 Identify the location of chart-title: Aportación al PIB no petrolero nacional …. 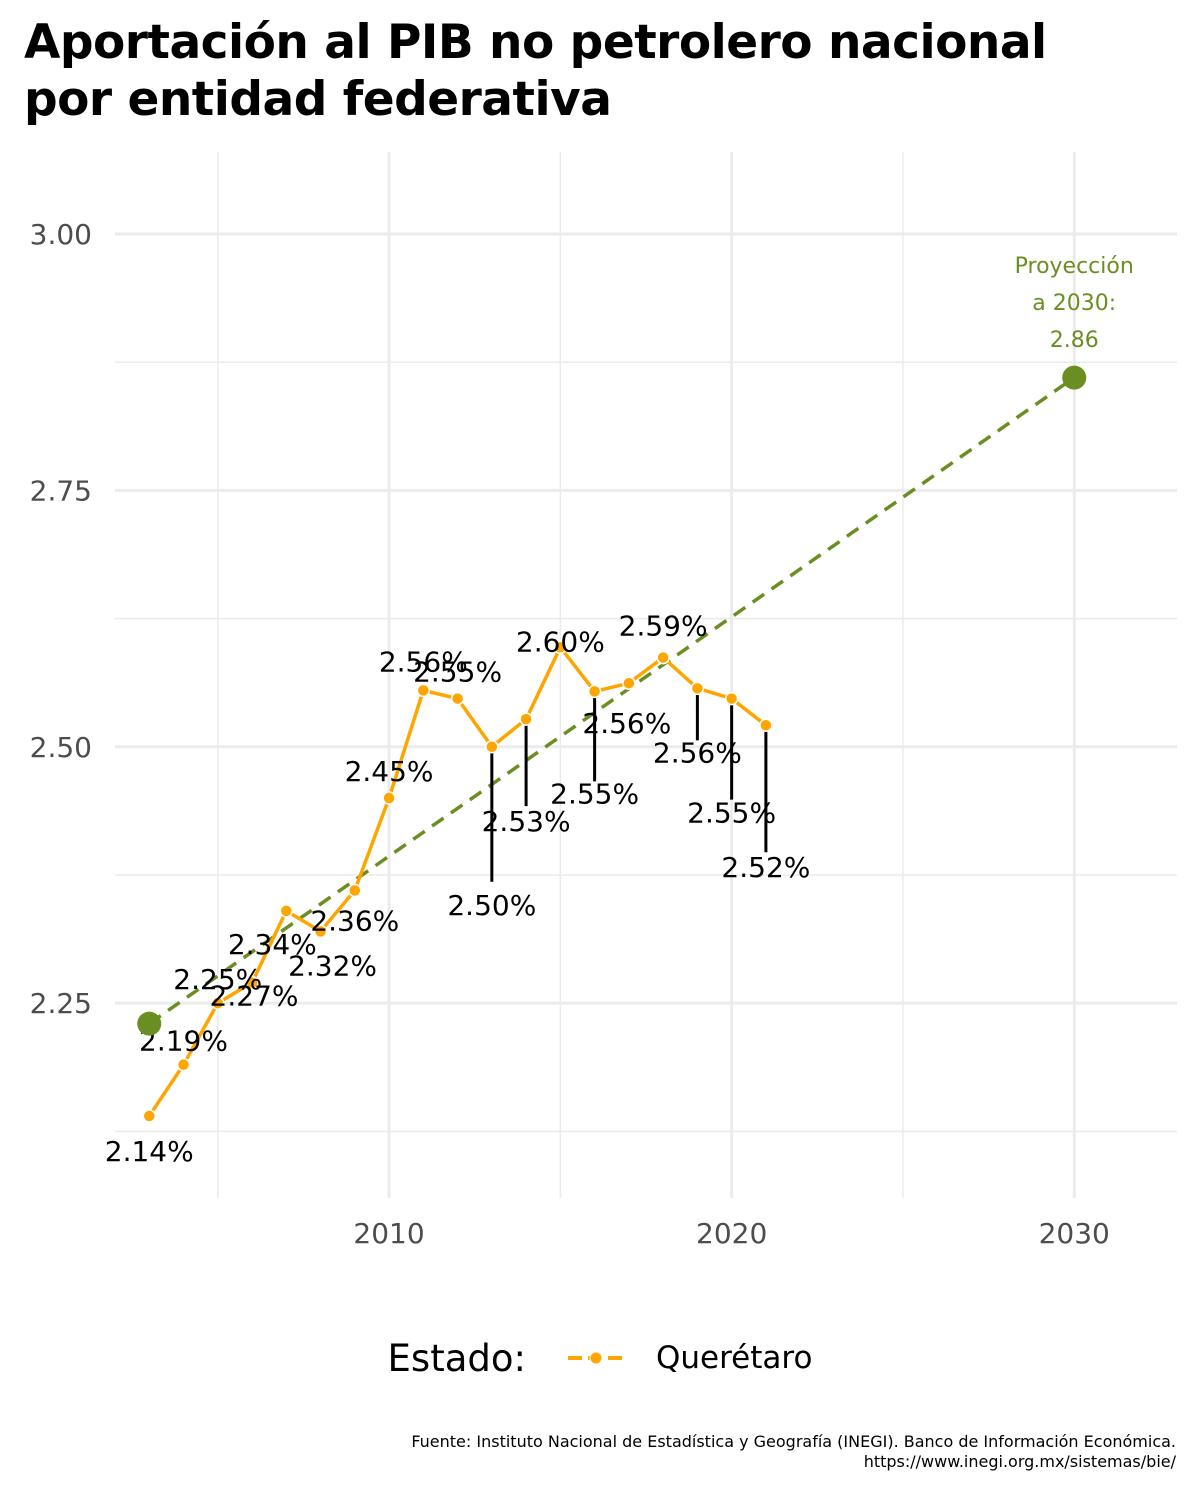
(599, 71).